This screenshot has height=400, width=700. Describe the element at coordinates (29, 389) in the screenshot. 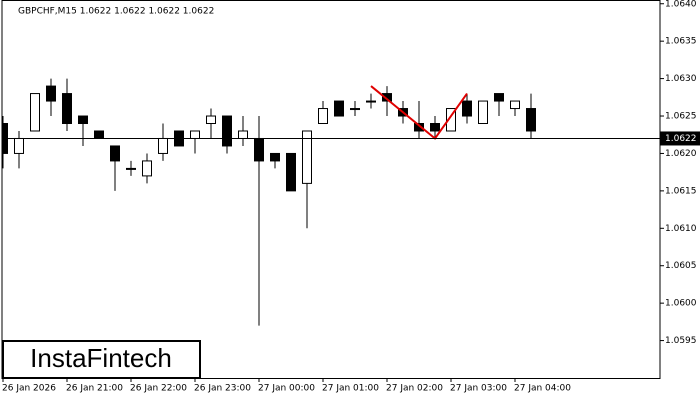

I see `x-tick-label: 26 Jan 2026` at that location.